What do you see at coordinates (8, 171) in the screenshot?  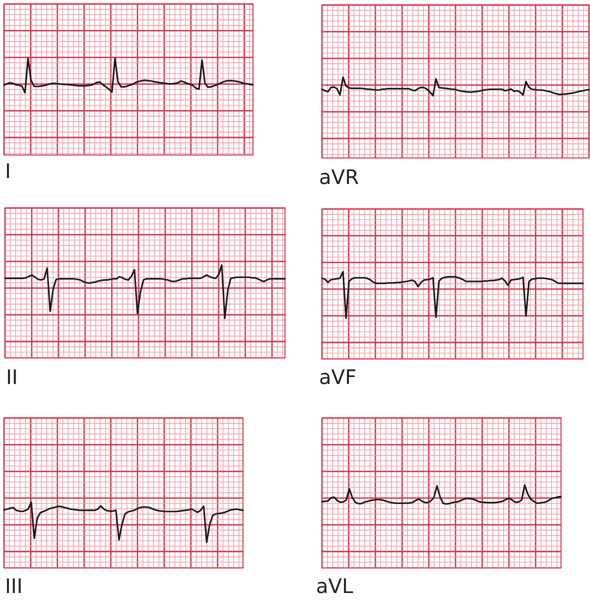 I see `text: I` at bounding box center [8, 171].